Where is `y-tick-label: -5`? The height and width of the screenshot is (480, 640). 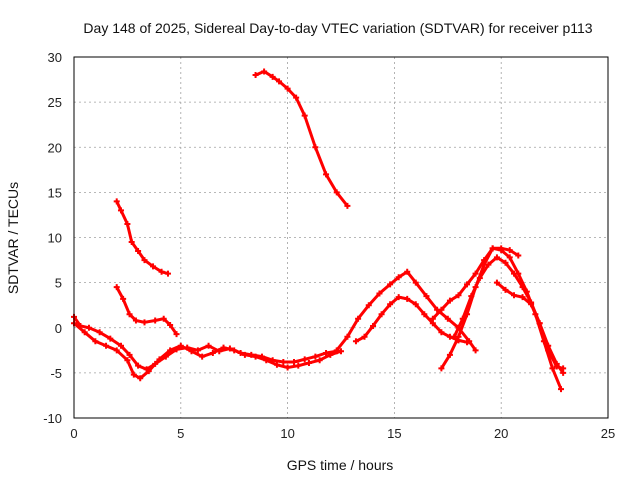
y-tick-label: -5 is located at coordinates (56, 373).